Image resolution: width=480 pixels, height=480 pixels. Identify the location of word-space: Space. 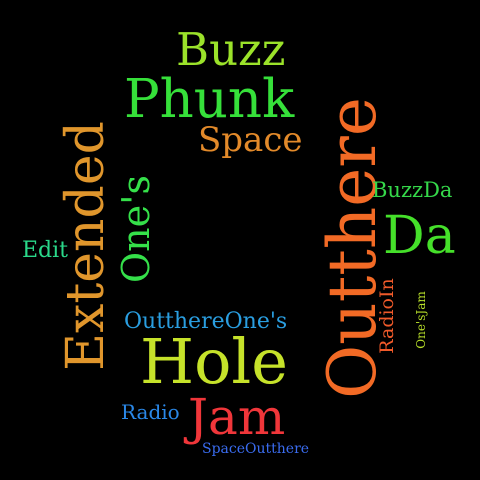
(250, 140).